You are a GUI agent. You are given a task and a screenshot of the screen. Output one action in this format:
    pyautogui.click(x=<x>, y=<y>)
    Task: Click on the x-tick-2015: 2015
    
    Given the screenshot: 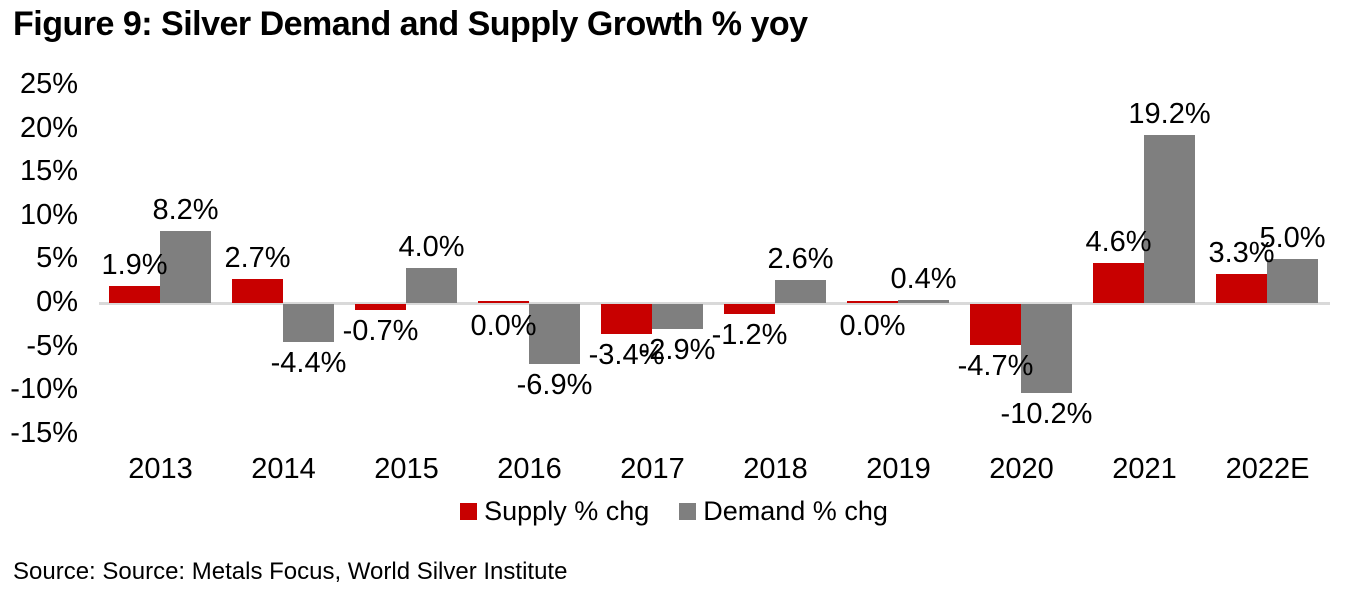 What is the action you would take?
    pyautogui.click(x=406, y=469)
    